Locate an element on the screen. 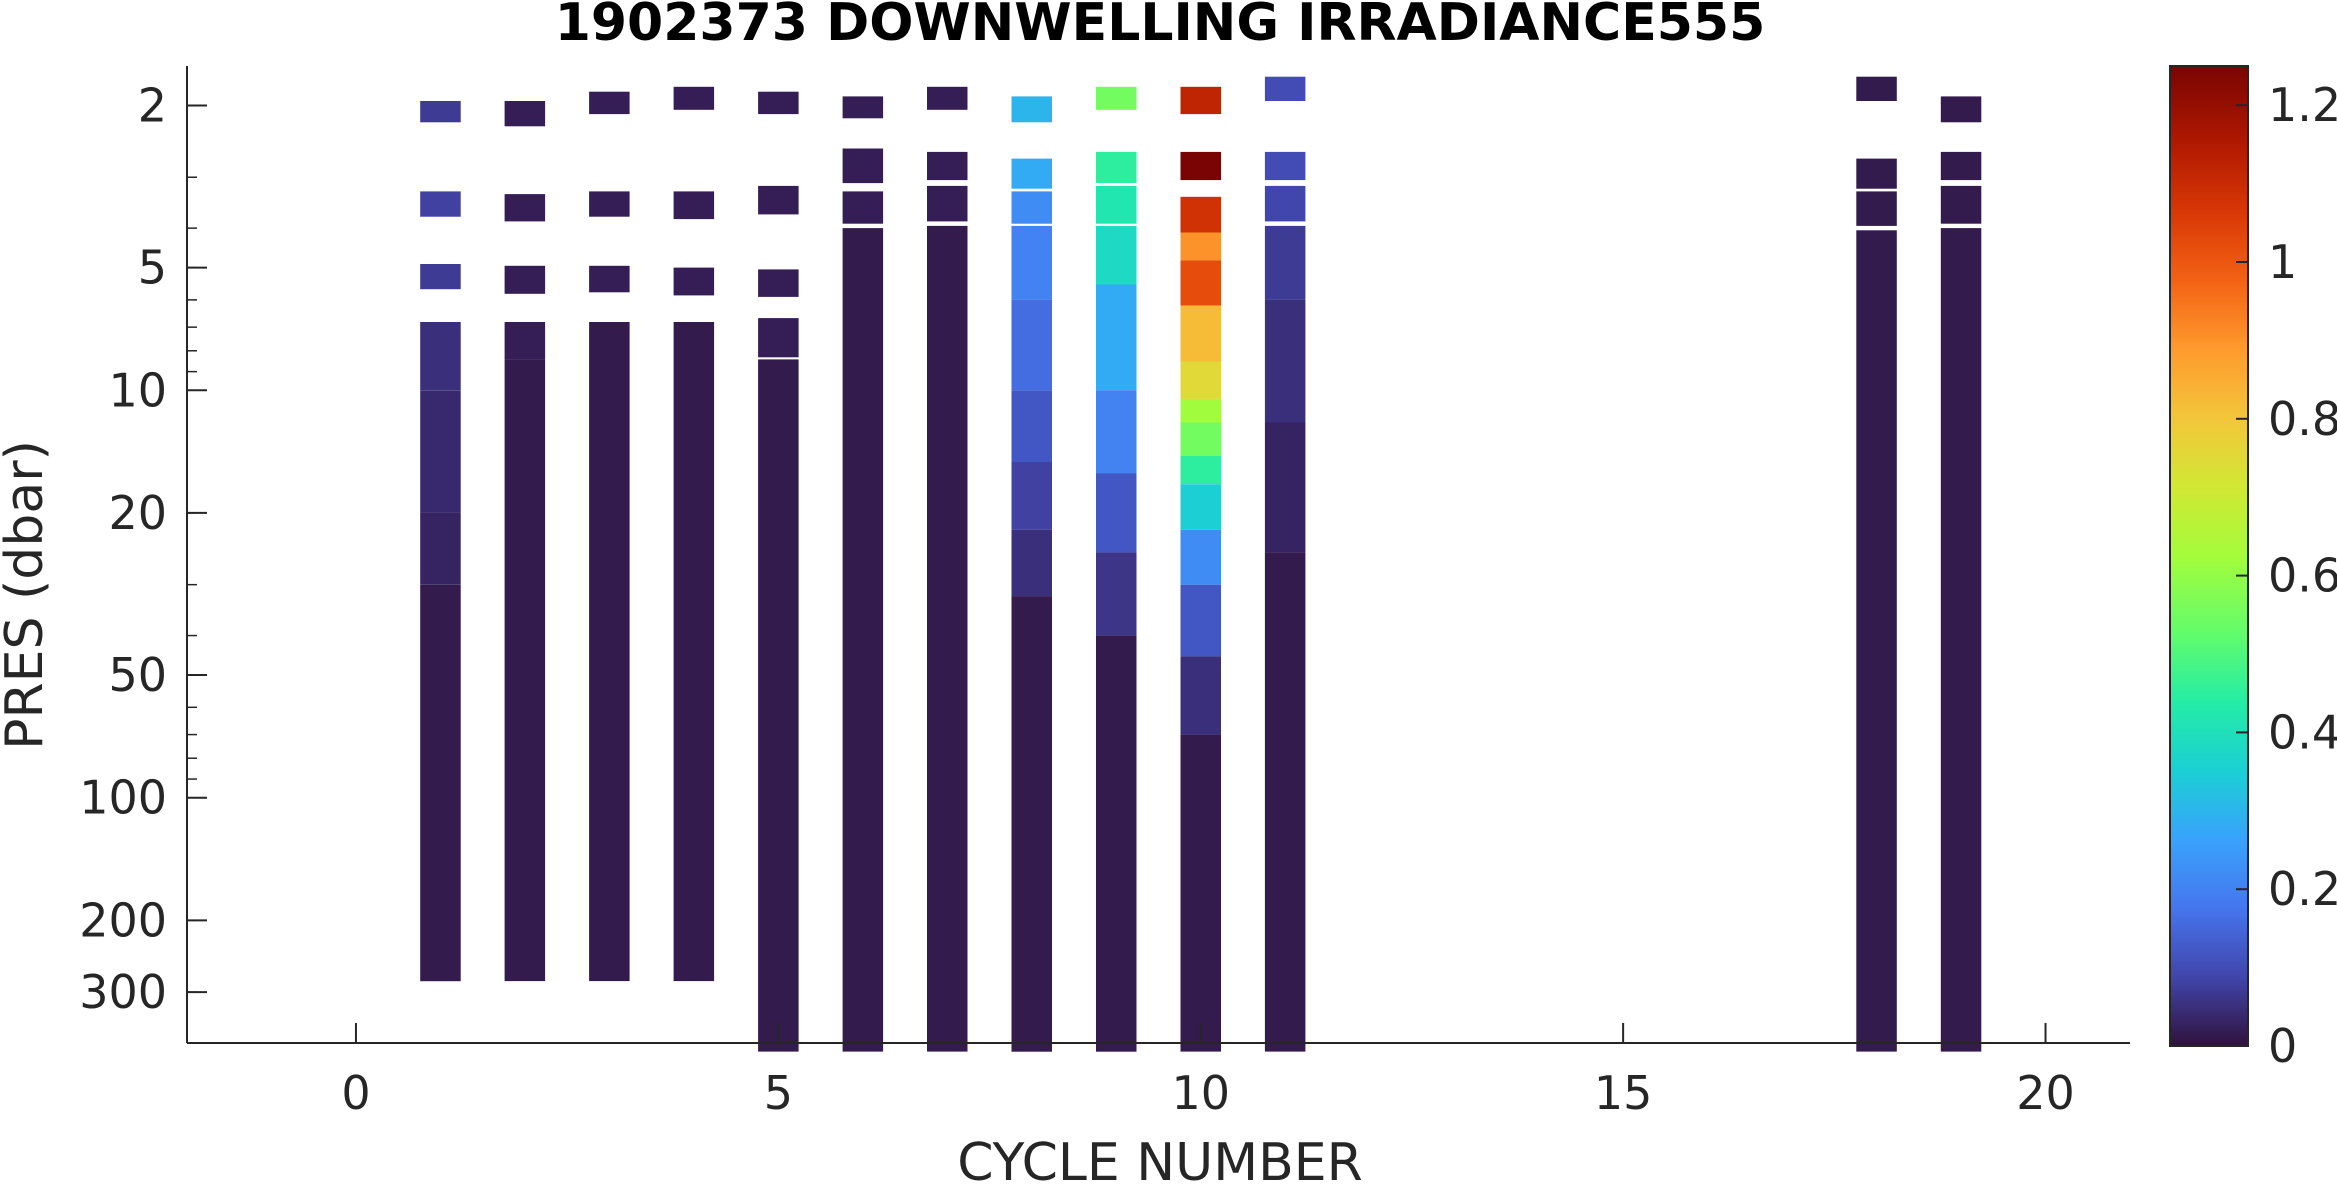 The image size is (2337, 1187). y-tick-label-5: 5 is located at coordinates (152, 268).